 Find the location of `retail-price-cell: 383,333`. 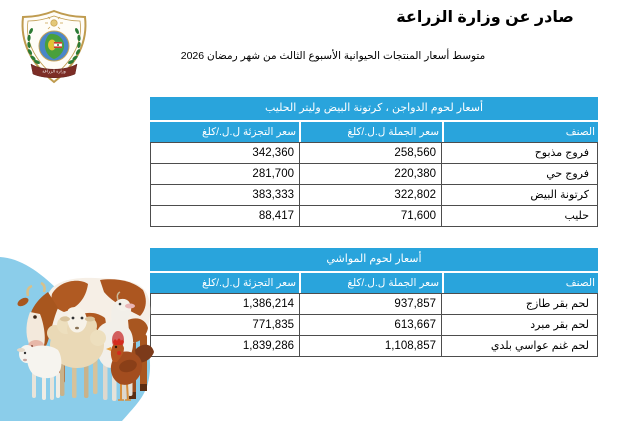

retail-price-cell: 383,333 is located at coordinates (225, 195).